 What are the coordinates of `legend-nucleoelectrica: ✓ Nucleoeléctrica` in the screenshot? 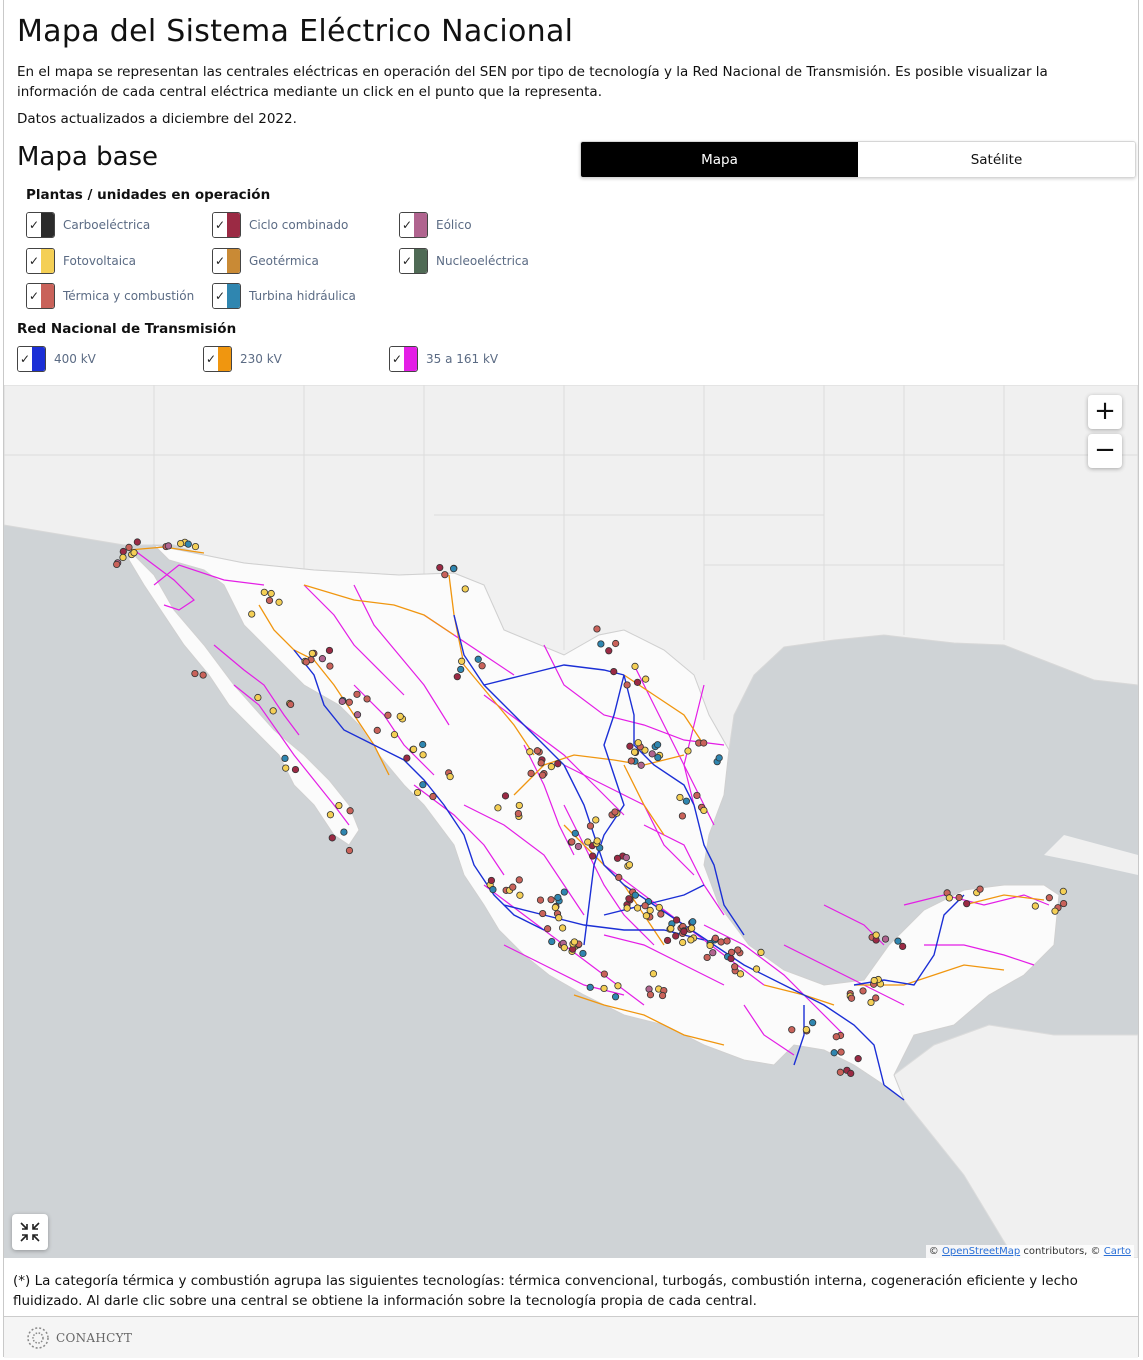 It's located at (464, 261).